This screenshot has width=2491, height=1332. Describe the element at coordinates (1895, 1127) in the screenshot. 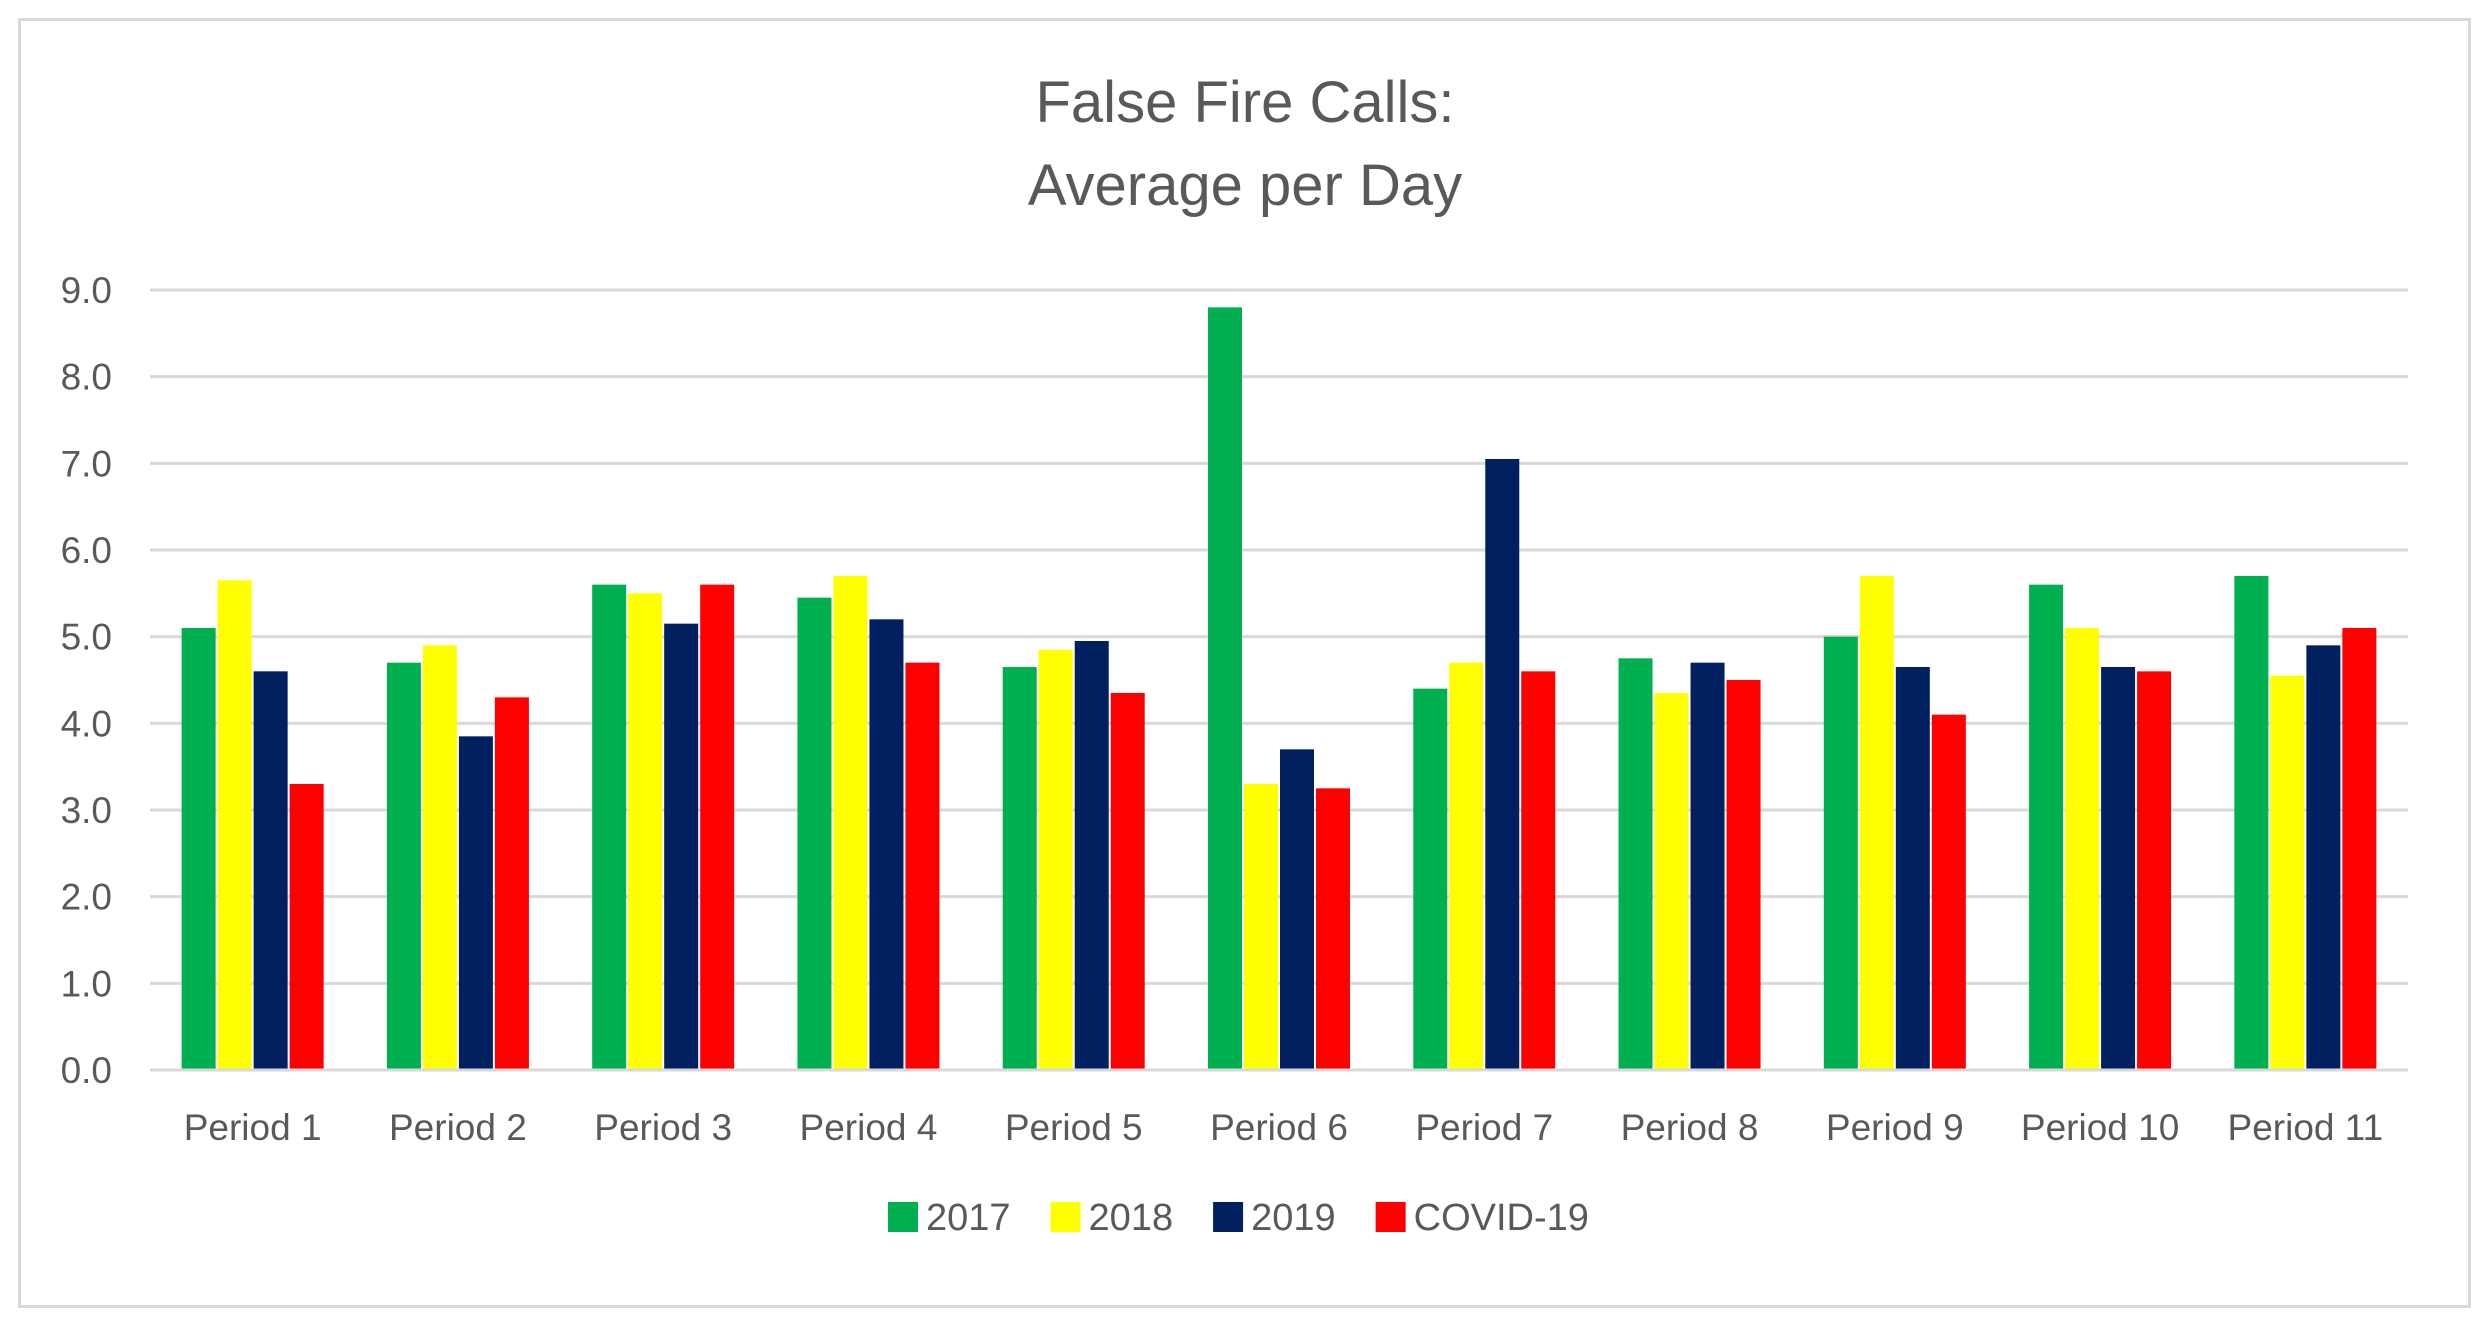

I see `x-tick-label: Period 9` at that location.